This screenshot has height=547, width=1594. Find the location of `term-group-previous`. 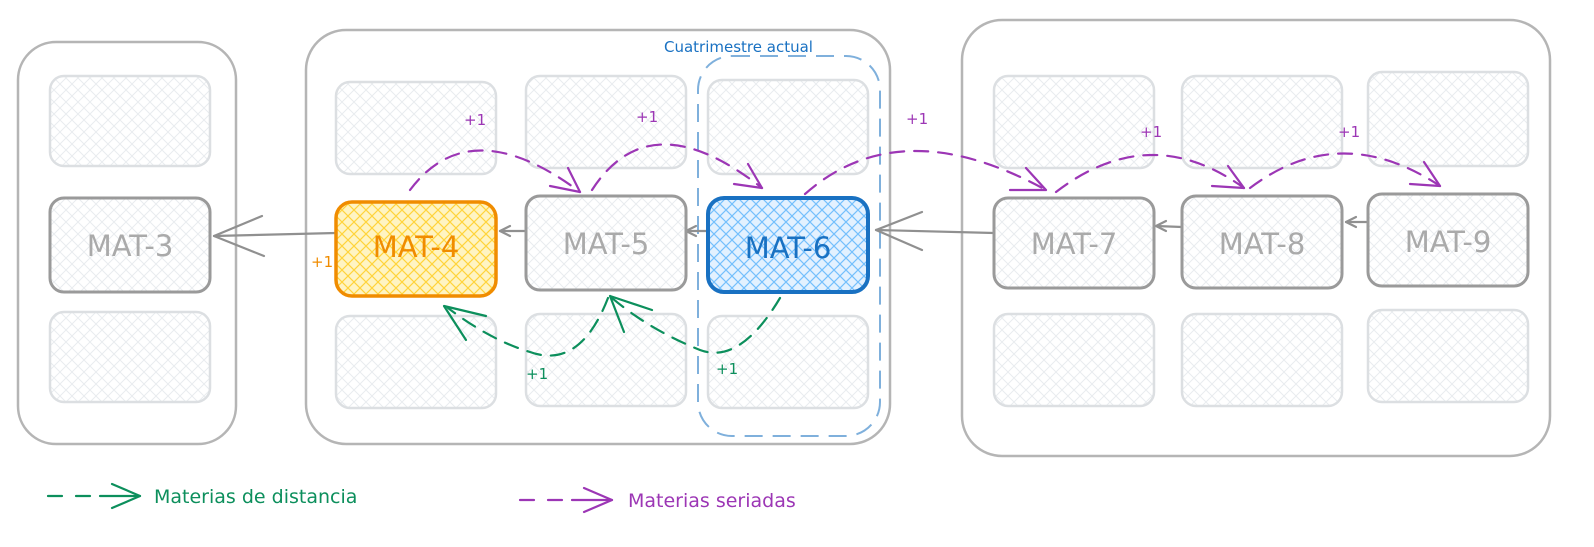

term-group-previous is located at coordinates (127, 243).